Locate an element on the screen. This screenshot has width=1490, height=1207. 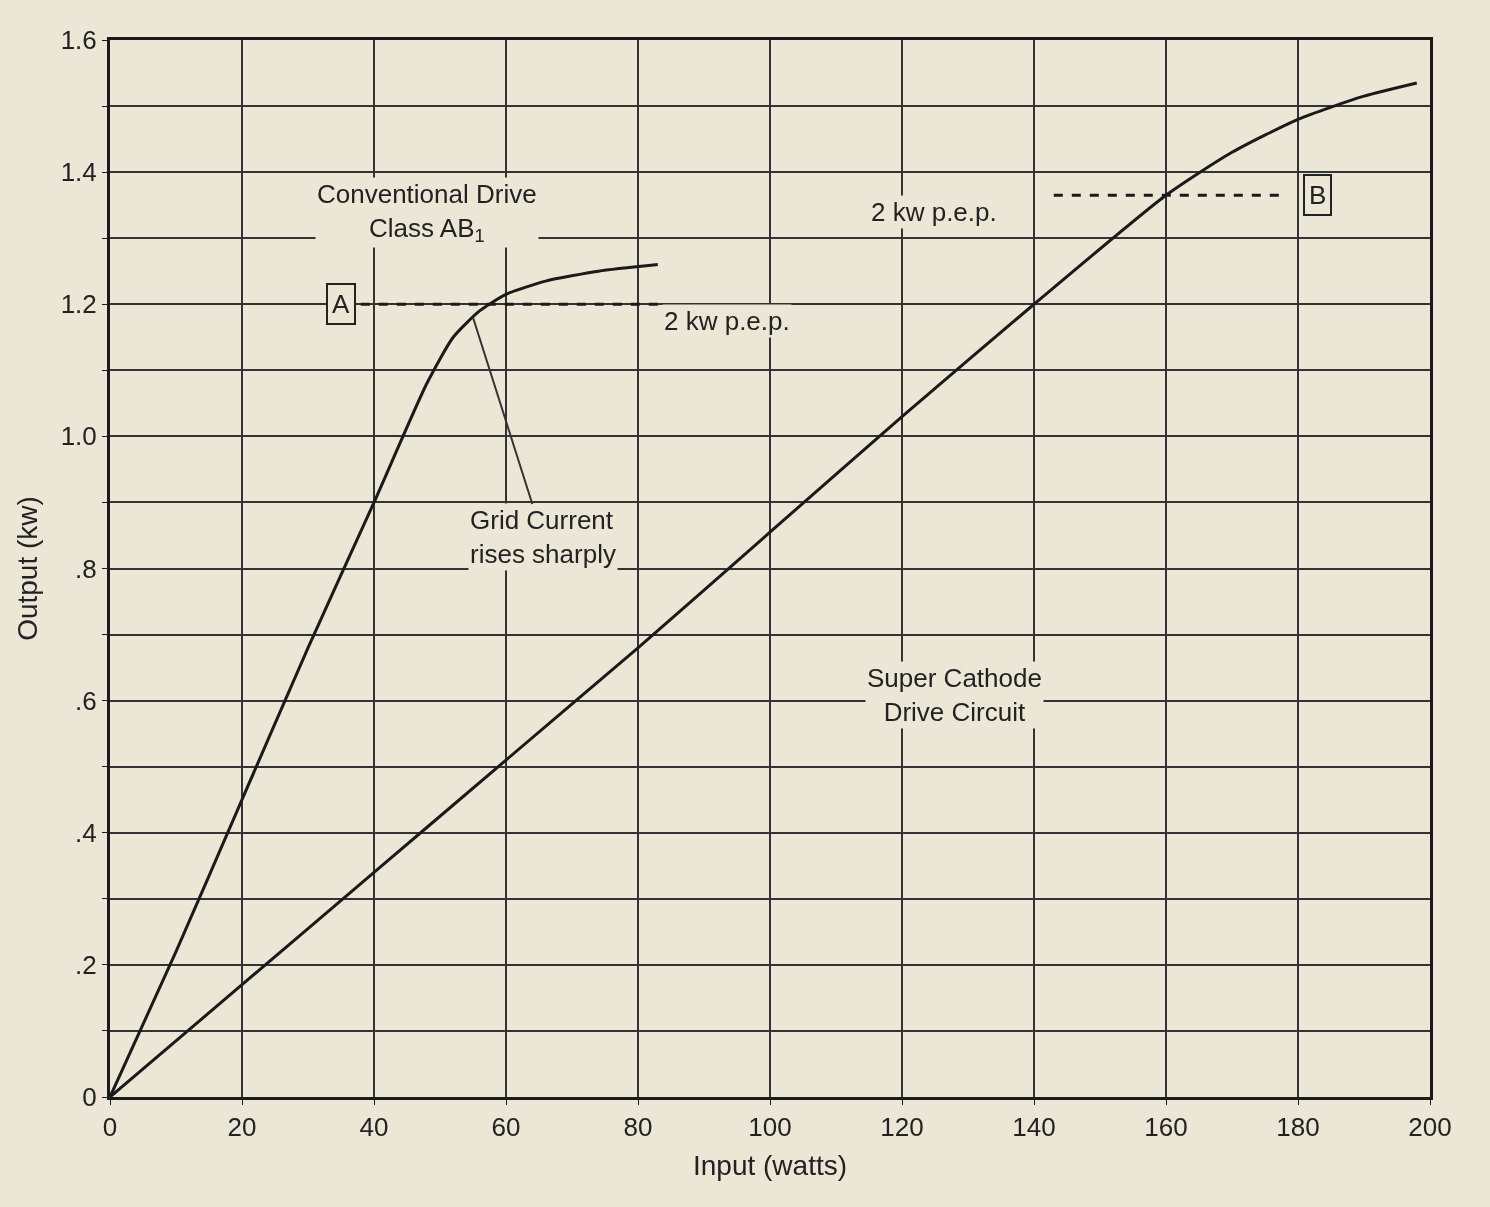
x-tick-label: 100 is located at coordinates (770, 1127).